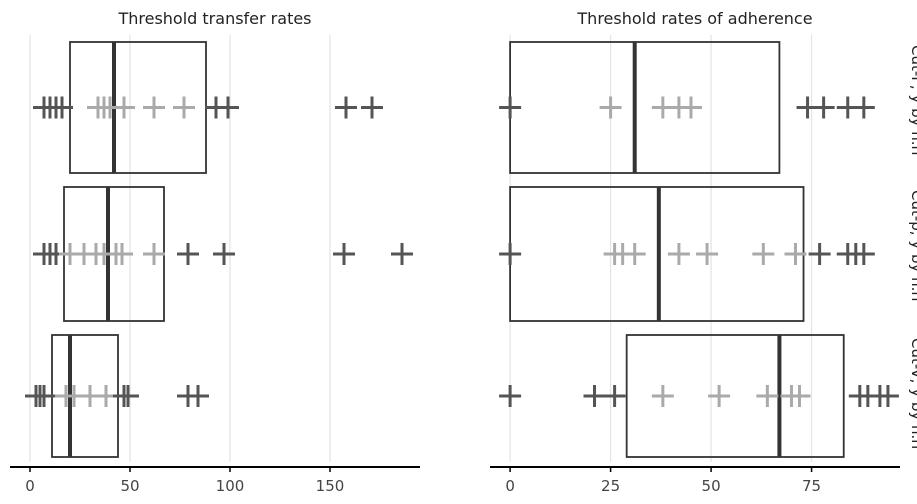 Image resolution: width=917 pixels, height=504 pixels. I want to click on panel-1-tick-label-0: 0, so click(510, 486).